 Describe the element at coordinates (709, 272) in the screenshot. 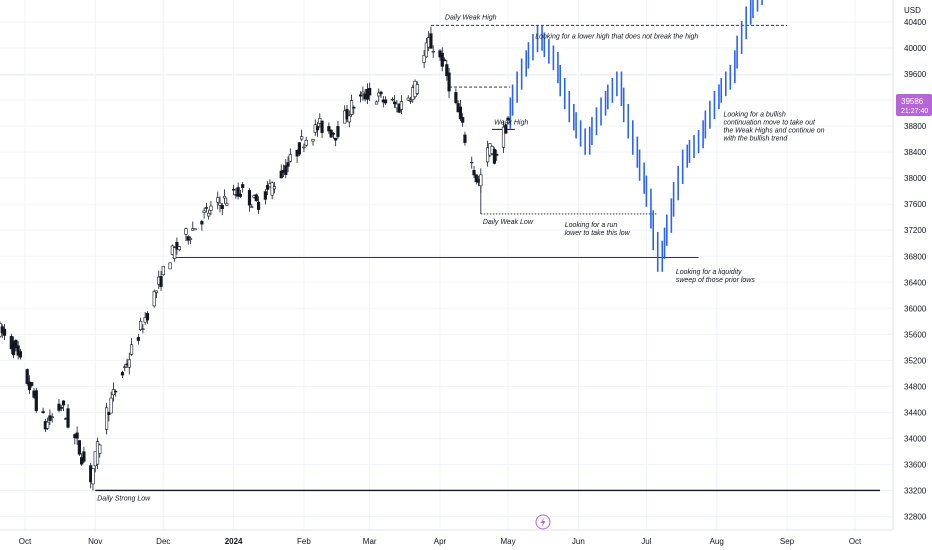

I see `annotation-text: Looking for a liquidity` at that location.